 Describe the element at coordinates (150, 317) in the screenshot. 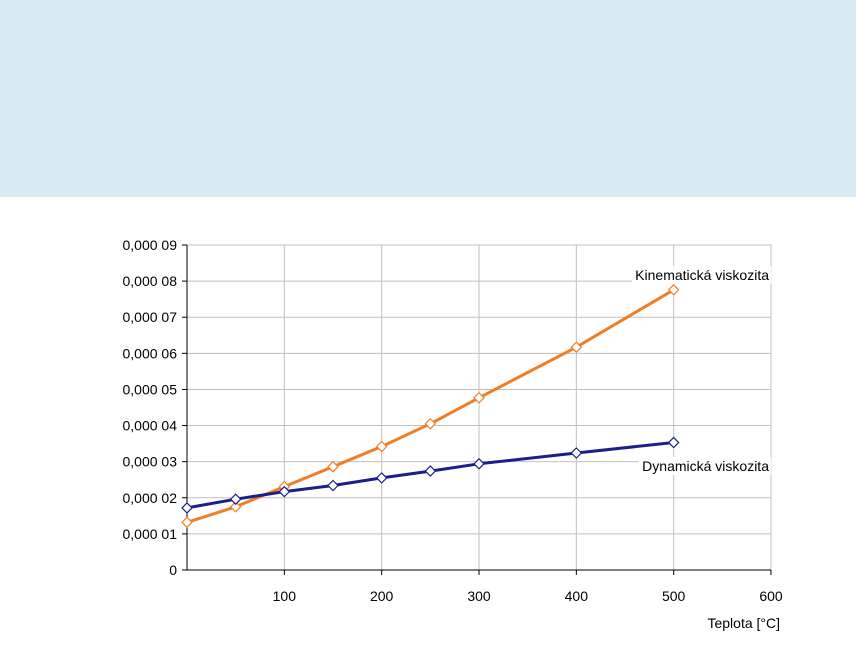

I see `y-tick-label: 0,000 07` at that location.